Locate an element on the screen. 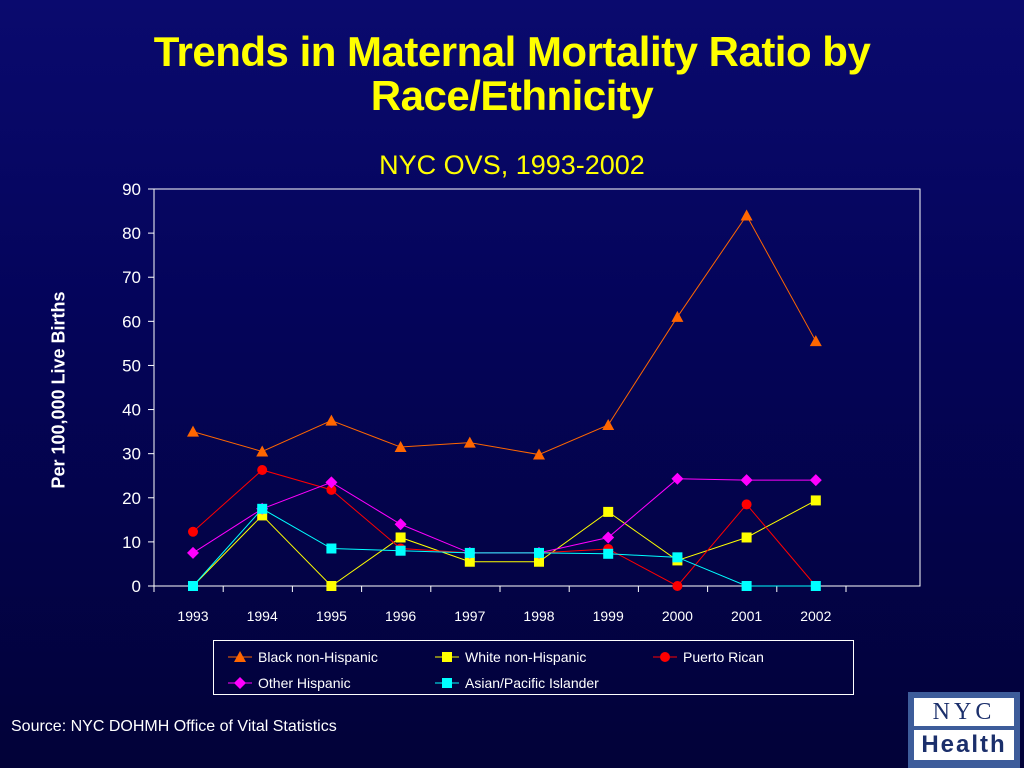 The width and height of the screenshot is (1024, 768). x-tick-label: 1994 is located at coordinates (262, 616).